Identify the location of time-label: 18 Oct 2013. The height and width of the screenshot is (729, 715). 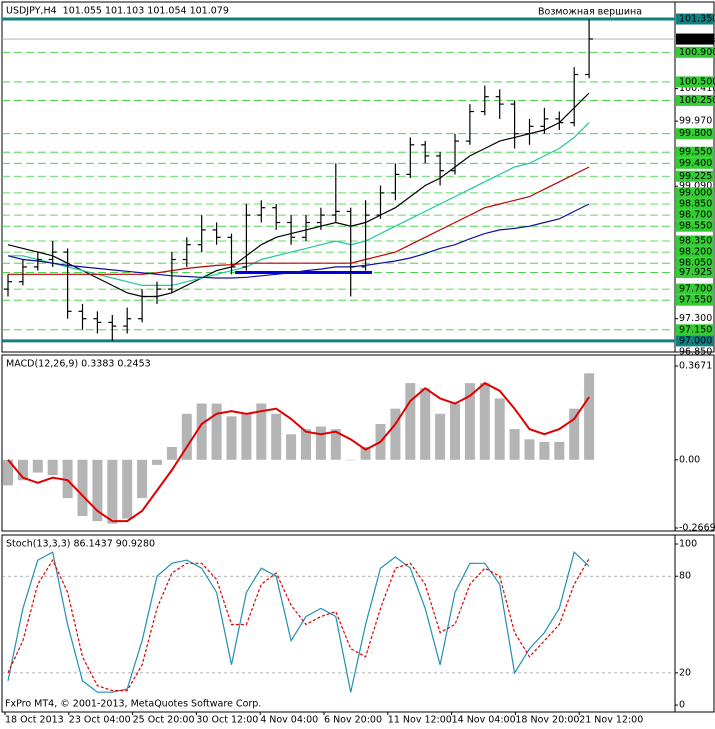
(34, 720).